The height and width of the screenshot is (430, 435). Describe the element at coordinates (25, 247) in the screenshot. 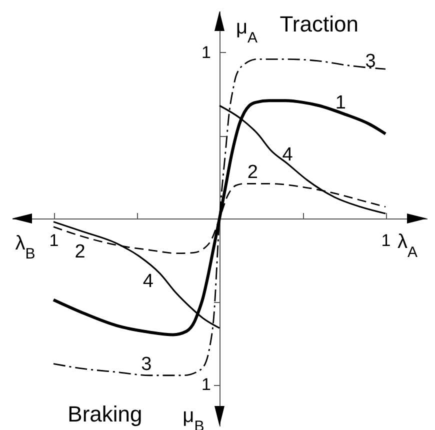

I see `annotation: λ$_{B}$` at that location.